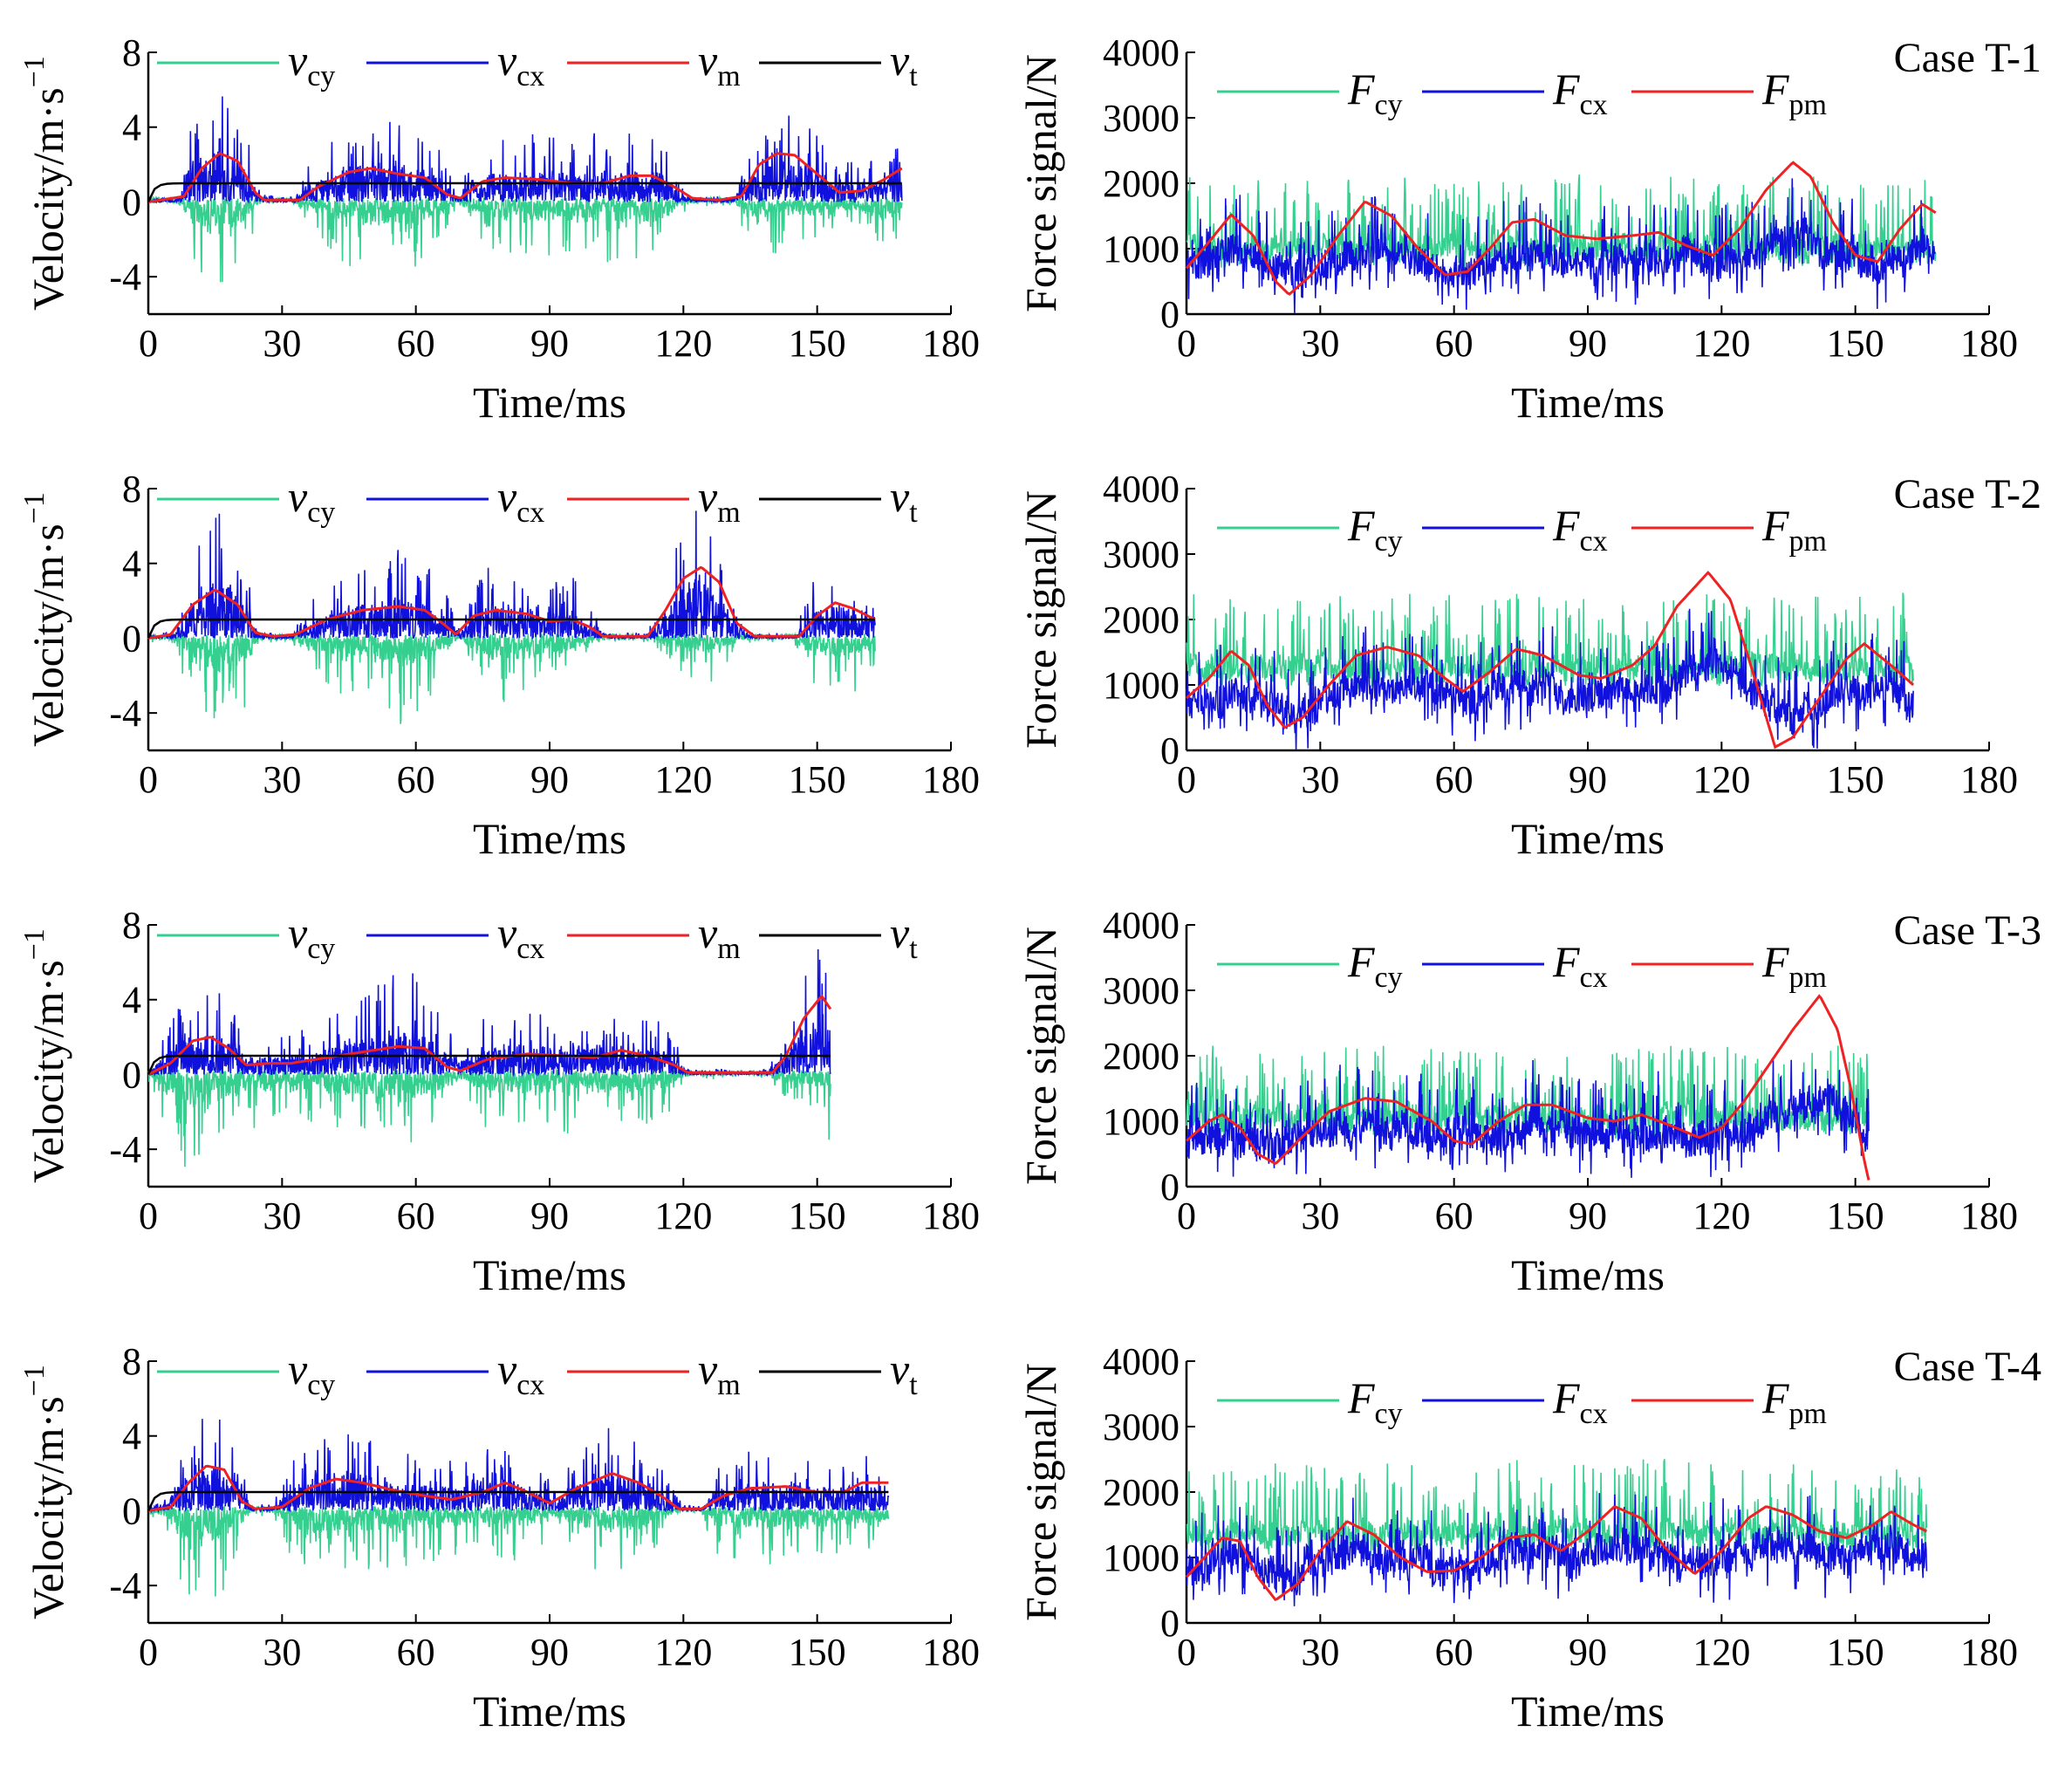 The width and height of the screenshot is (2072, 1773). What do you see at coordinates (1187, 343) in the screenshot?
I see `force-x-tick-label: 0` at bounding box center [1187, 343].